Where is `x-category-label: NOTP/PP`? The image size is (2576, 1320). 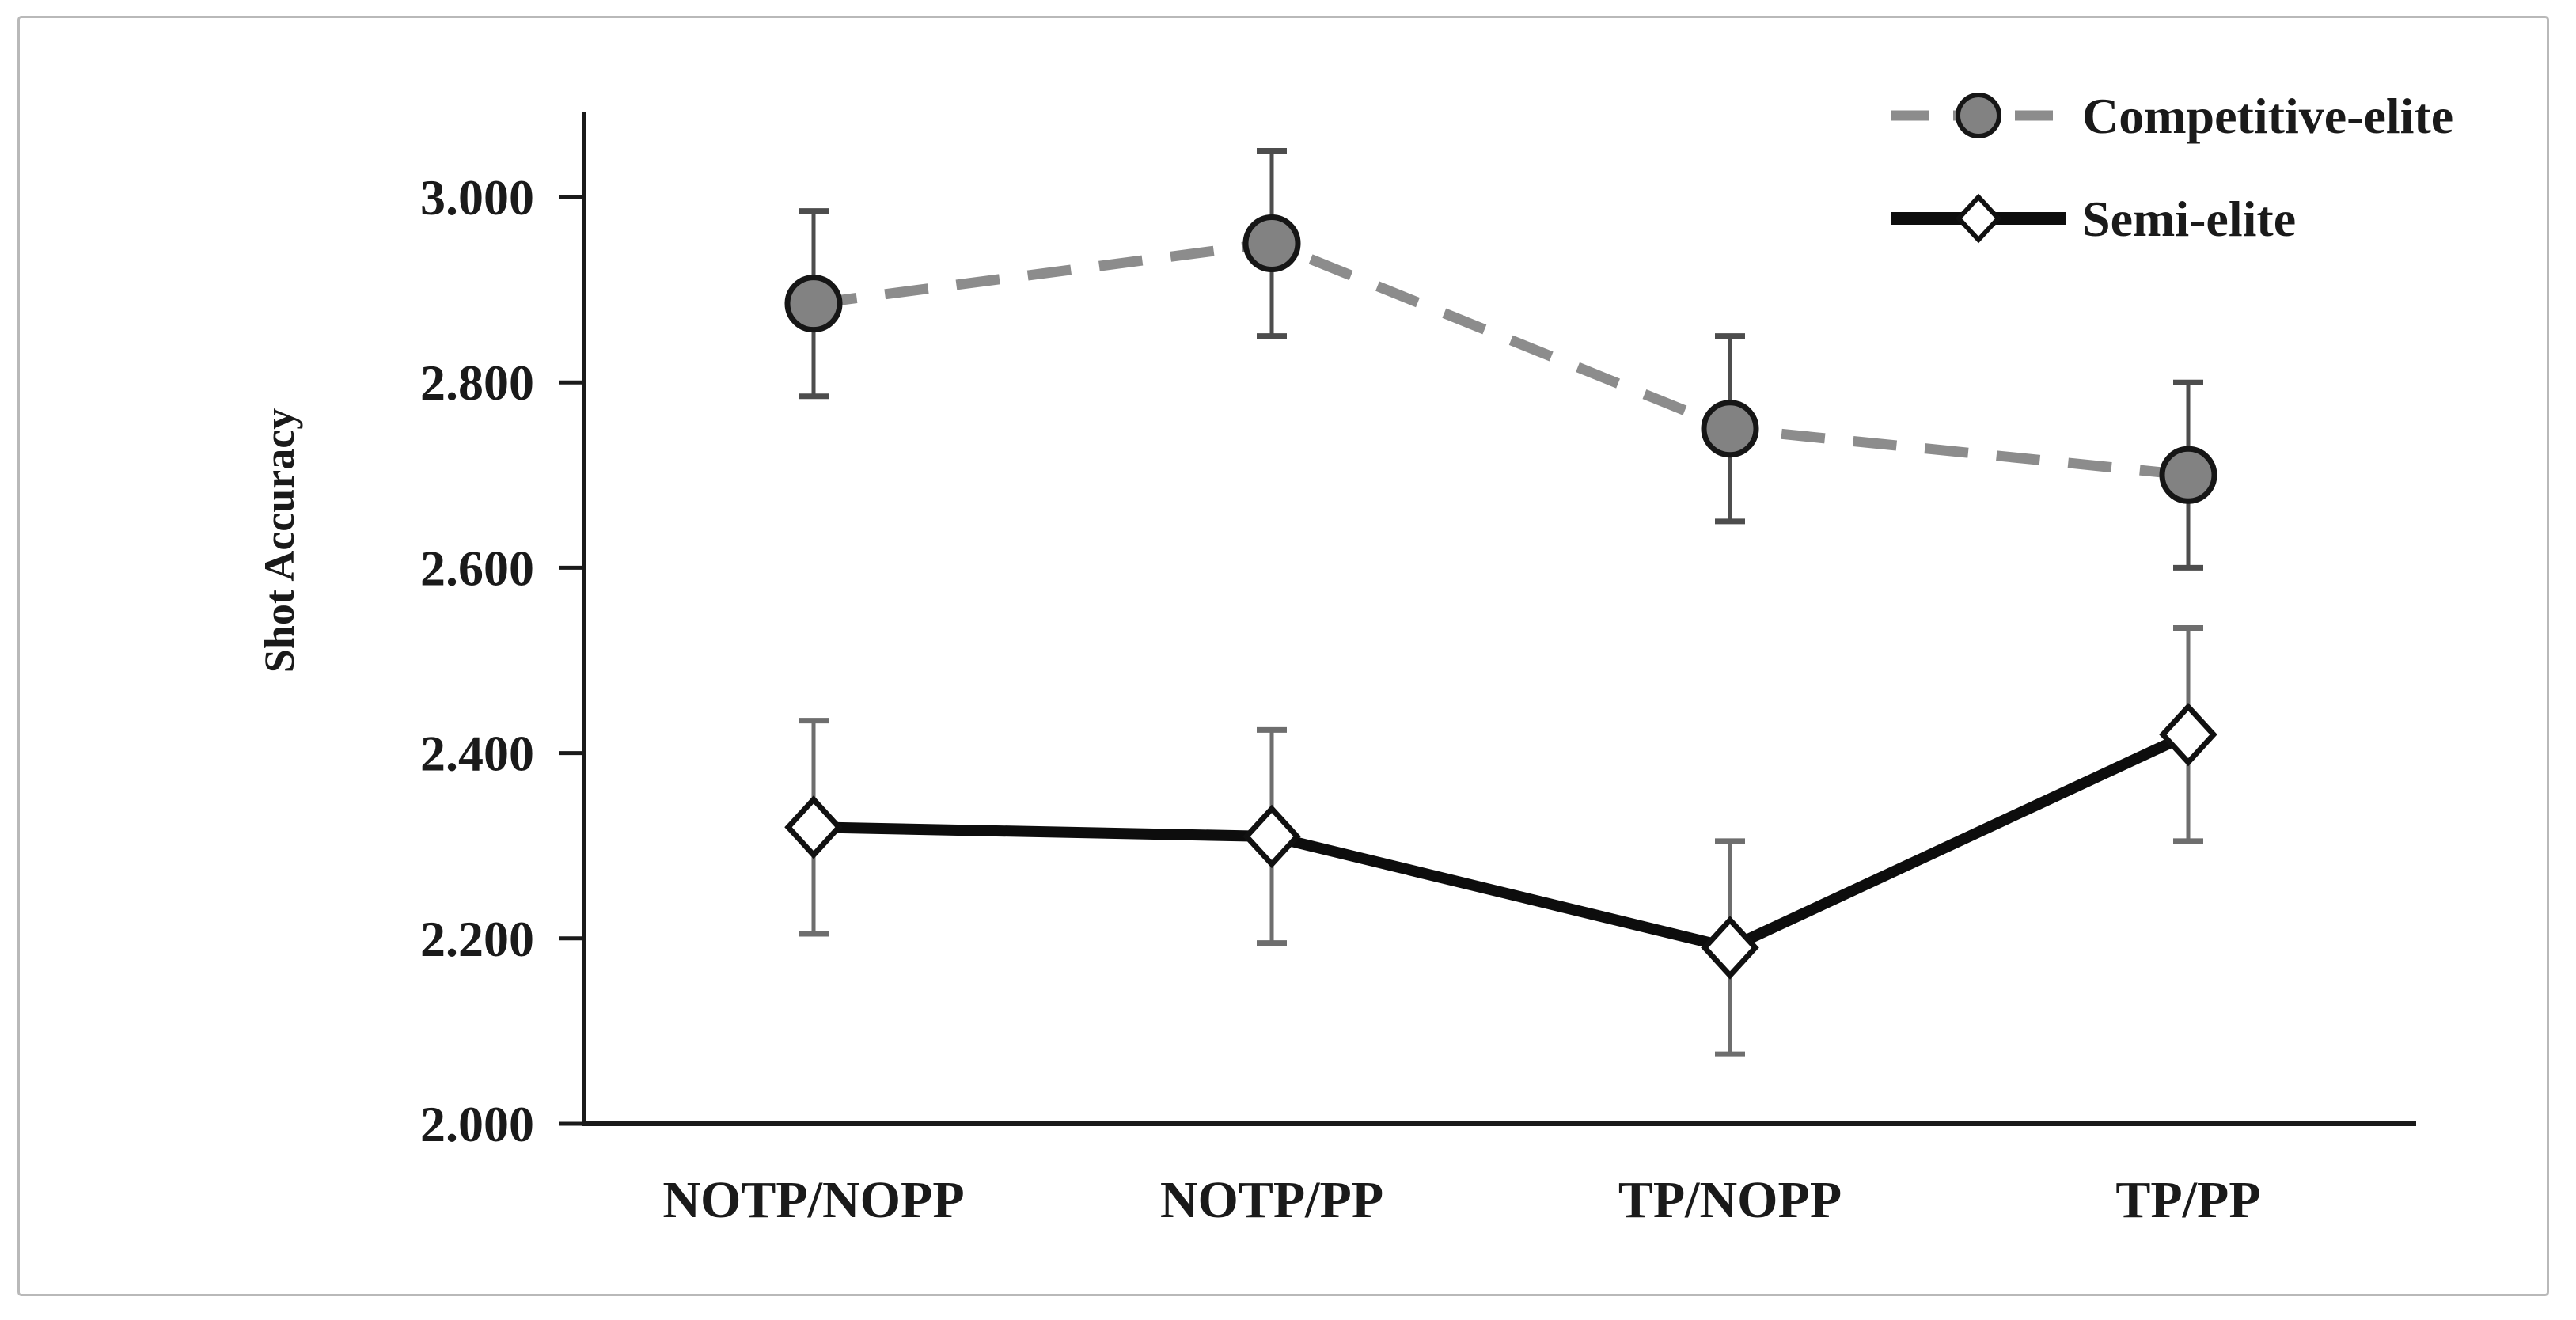 x-category-label: NOTP/PP is located at coordinates (1271, 1200).